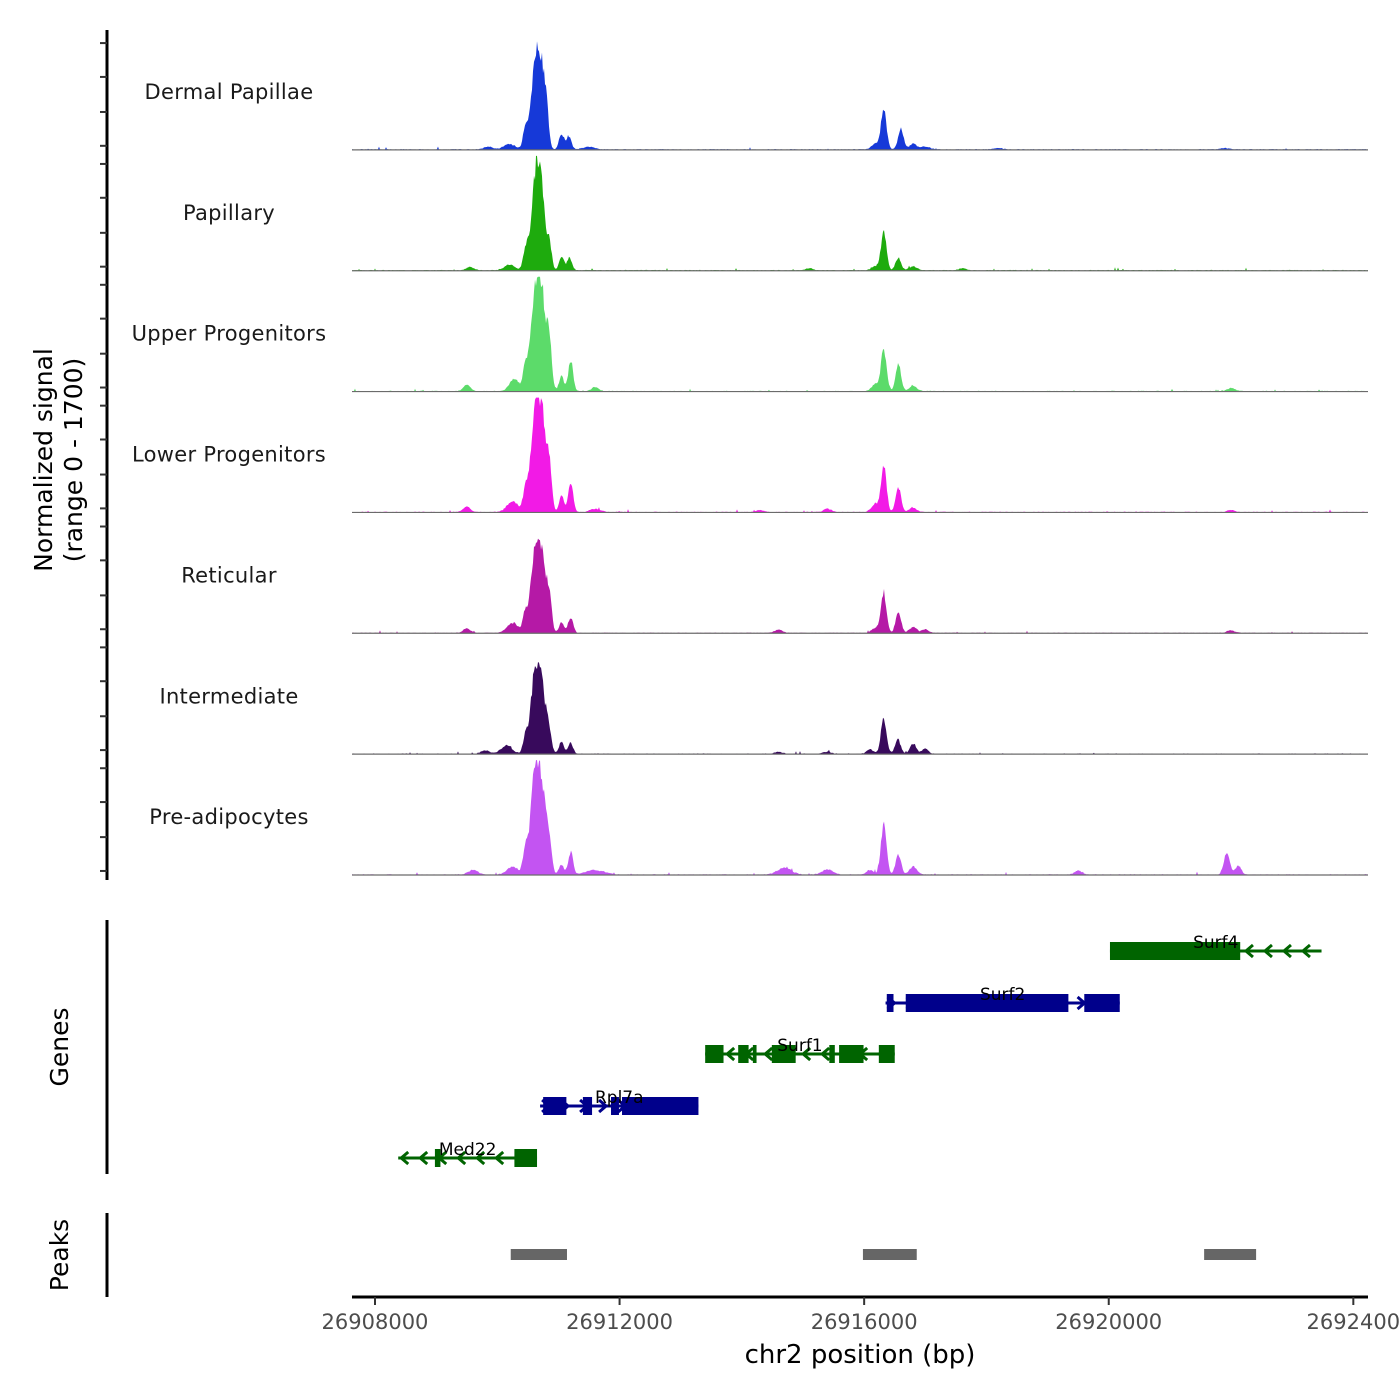 The height and width of the screenshot is (1400, 1400). I want to click on gene-label: Surf1, so click(799, 1046).